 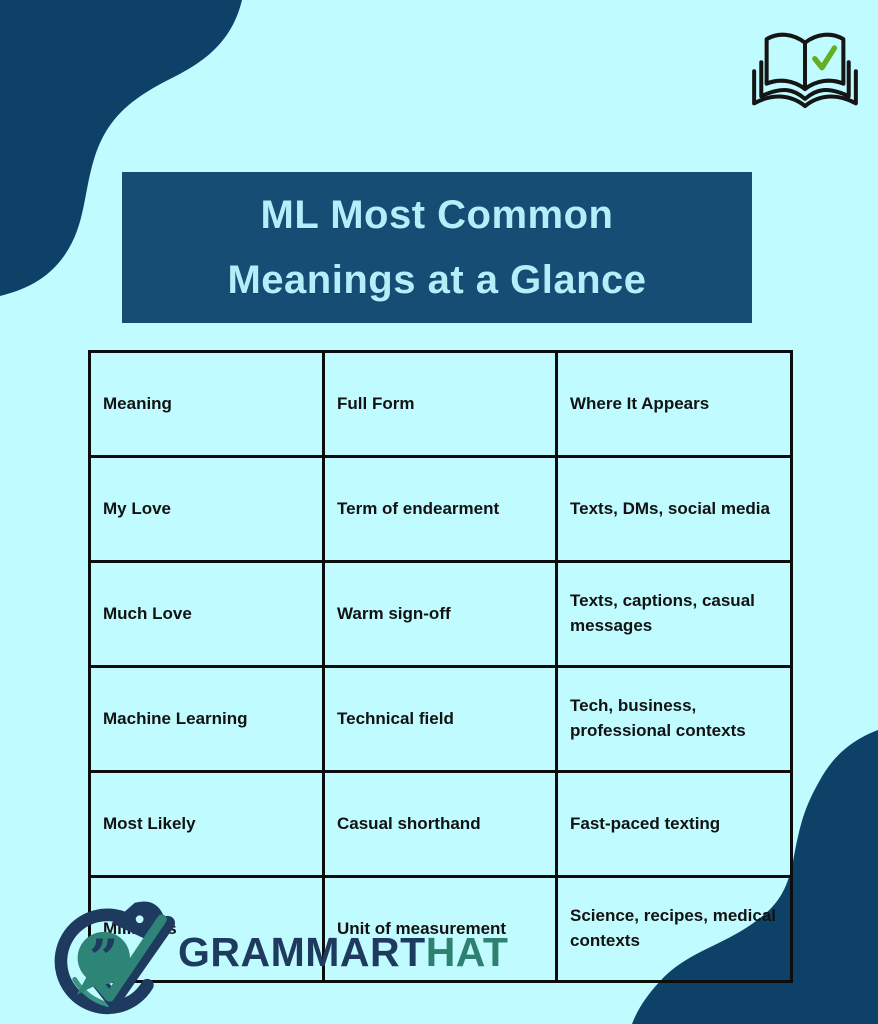 What do you see at coordinates (437, 279) in the screenshot?
I see `page-title-line2: Meanings at a Glance` at bounding box center [437, 279].